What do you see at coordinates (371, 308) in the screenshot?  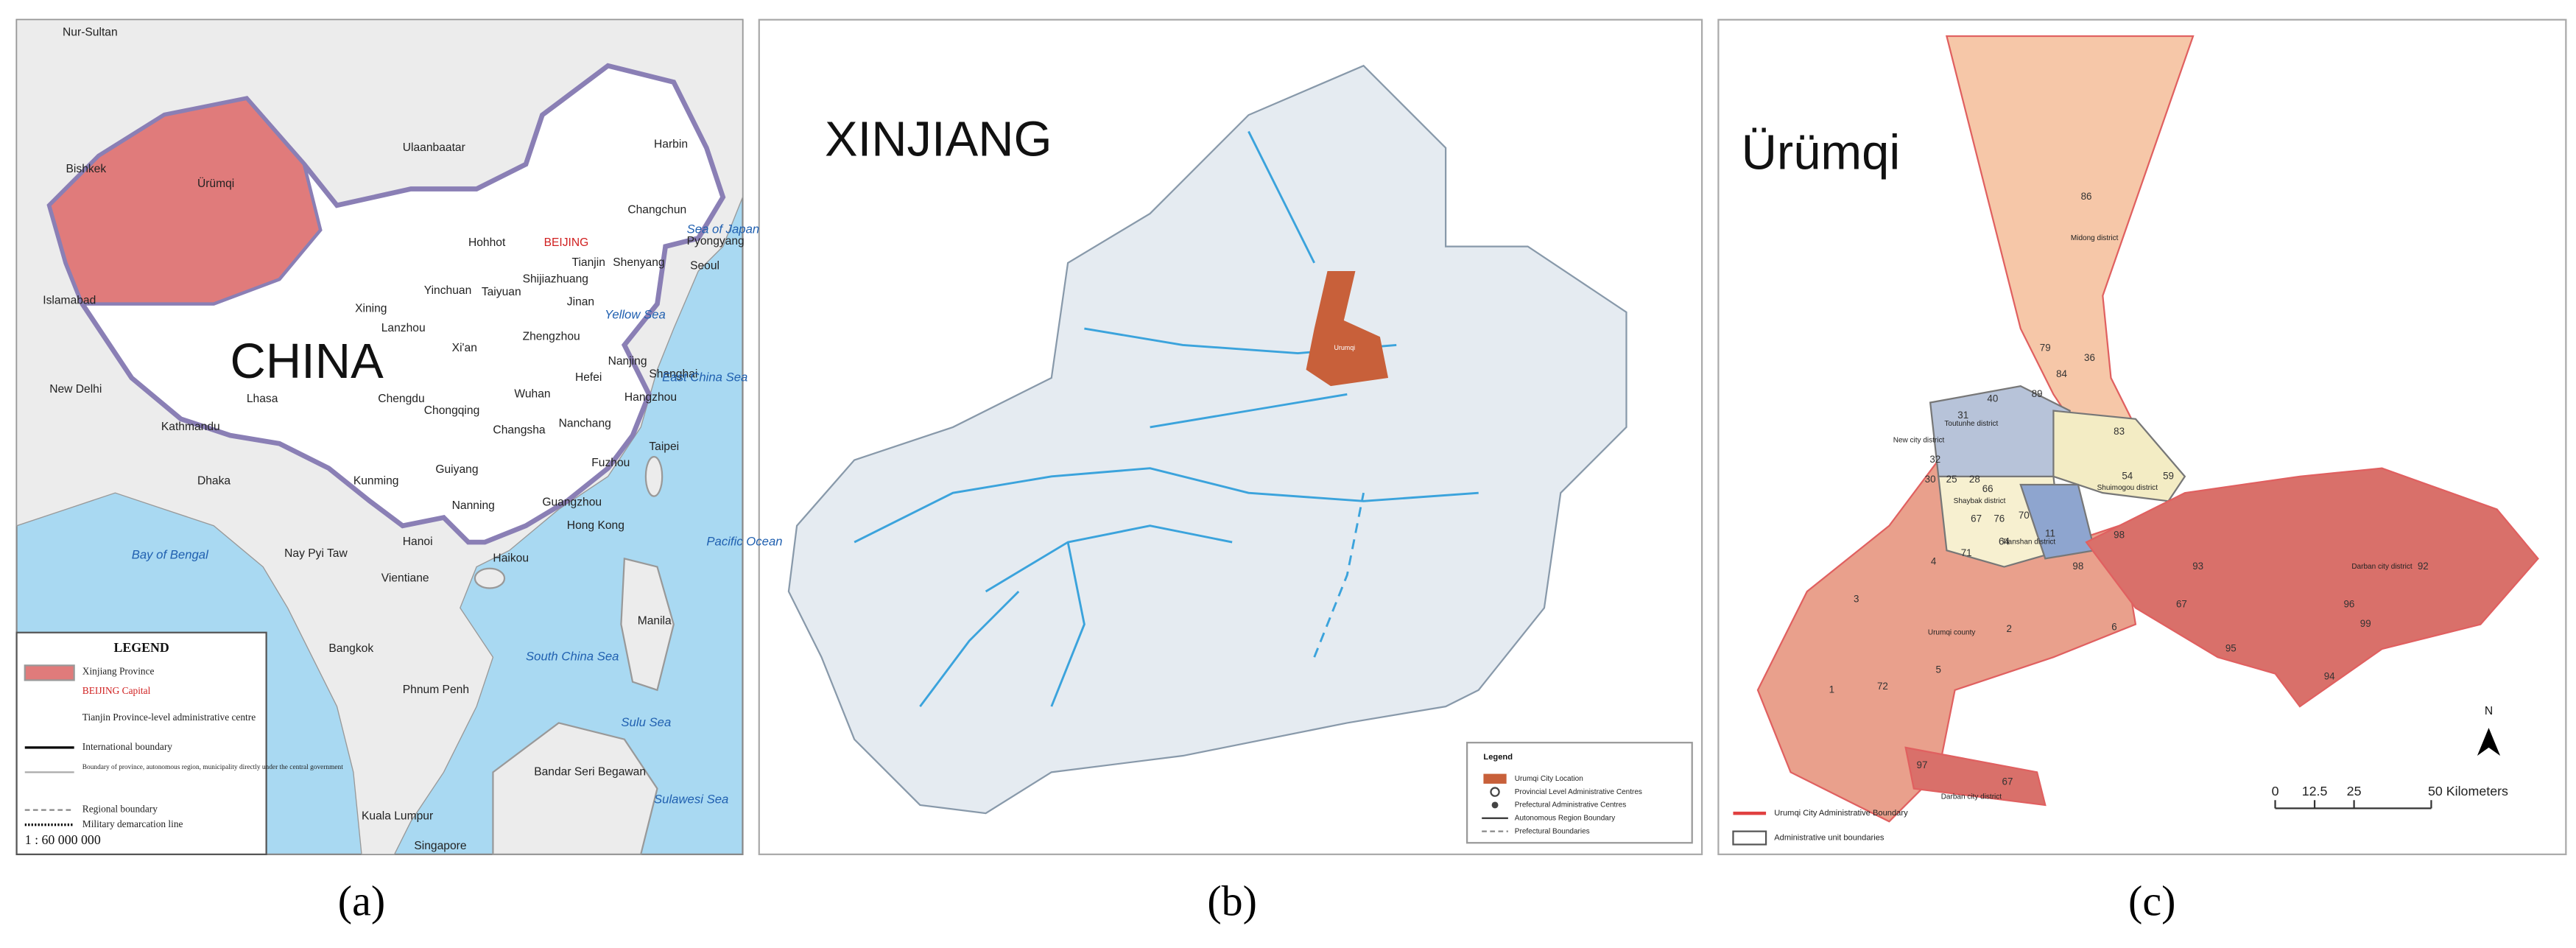 I see `place-label: Xining` at bounding box center [371, 308].